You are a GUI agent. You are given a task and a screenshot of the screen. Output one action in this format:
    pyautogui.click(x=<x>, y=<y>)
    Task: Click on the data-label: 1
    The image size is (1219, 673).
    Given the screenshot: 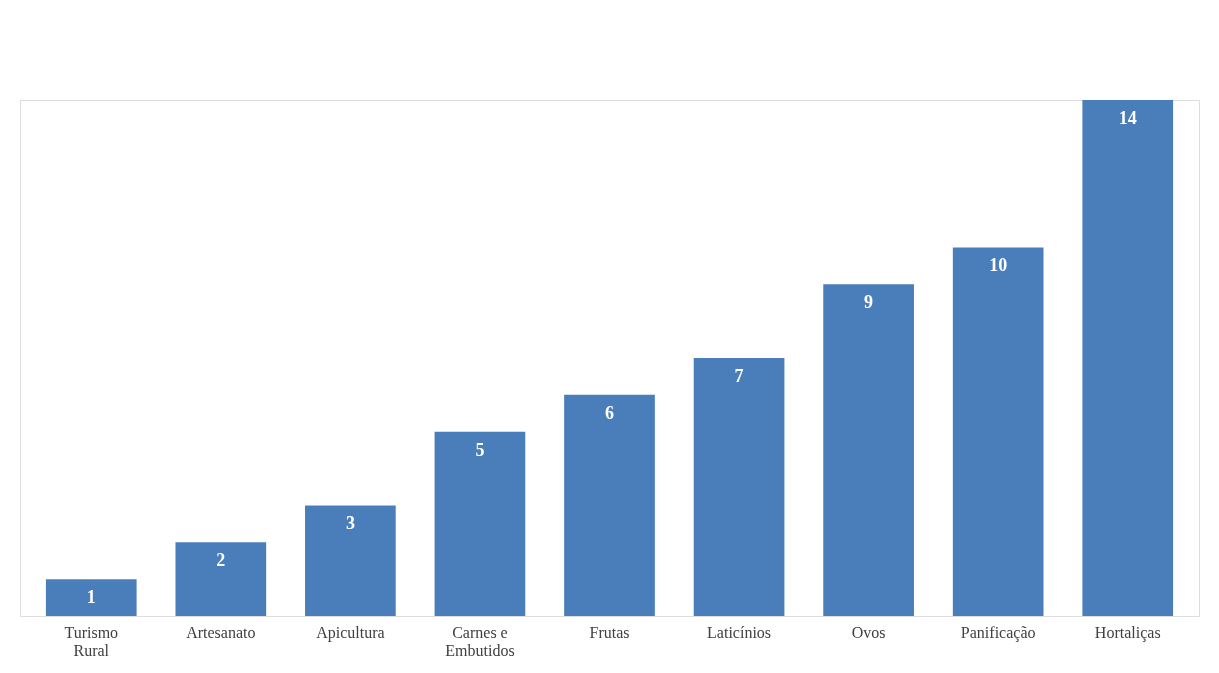 What is the action you would take?
    pyautogui.click(x=91, y=597)
    